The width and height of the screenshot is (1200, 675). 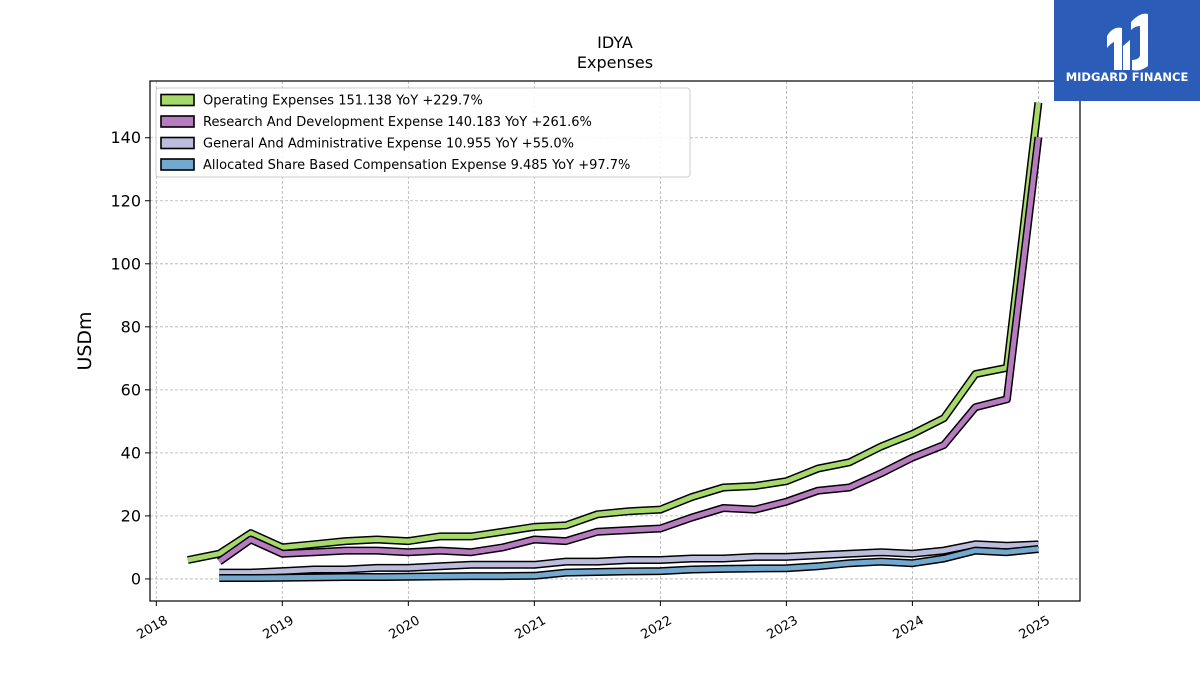 What do you see at coordinates (125, 137) in the screenshot?
I see `y-tick-label: 140` at bounding box center [125, 137].